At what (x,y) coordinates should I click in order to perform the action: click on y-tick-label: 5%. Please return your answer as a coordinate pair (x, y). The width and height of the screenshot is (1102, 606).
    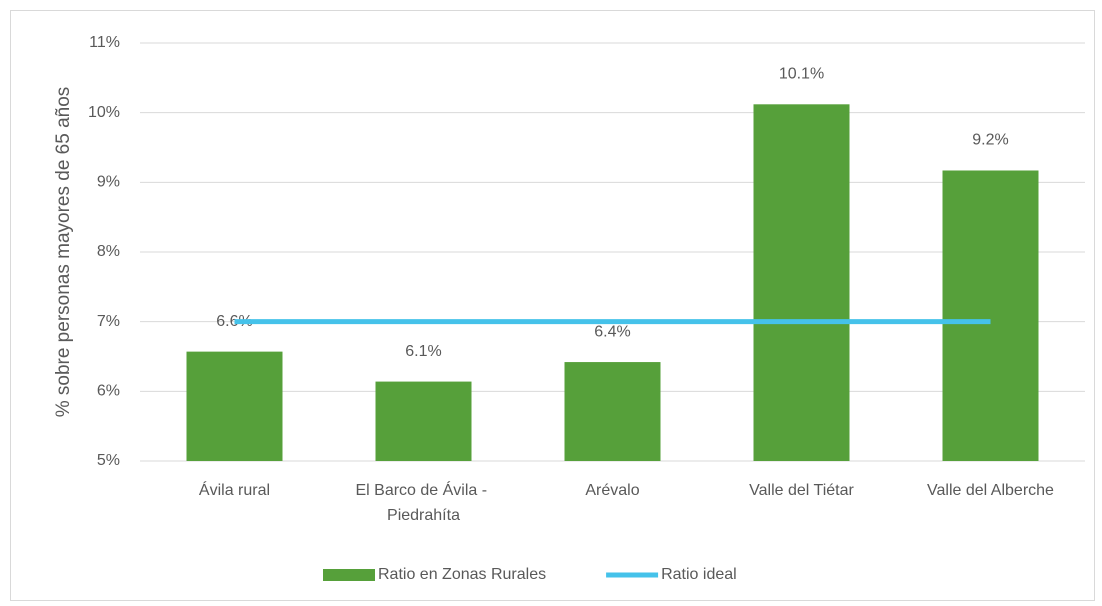
    Looking at the image, I should click on (108, 460).